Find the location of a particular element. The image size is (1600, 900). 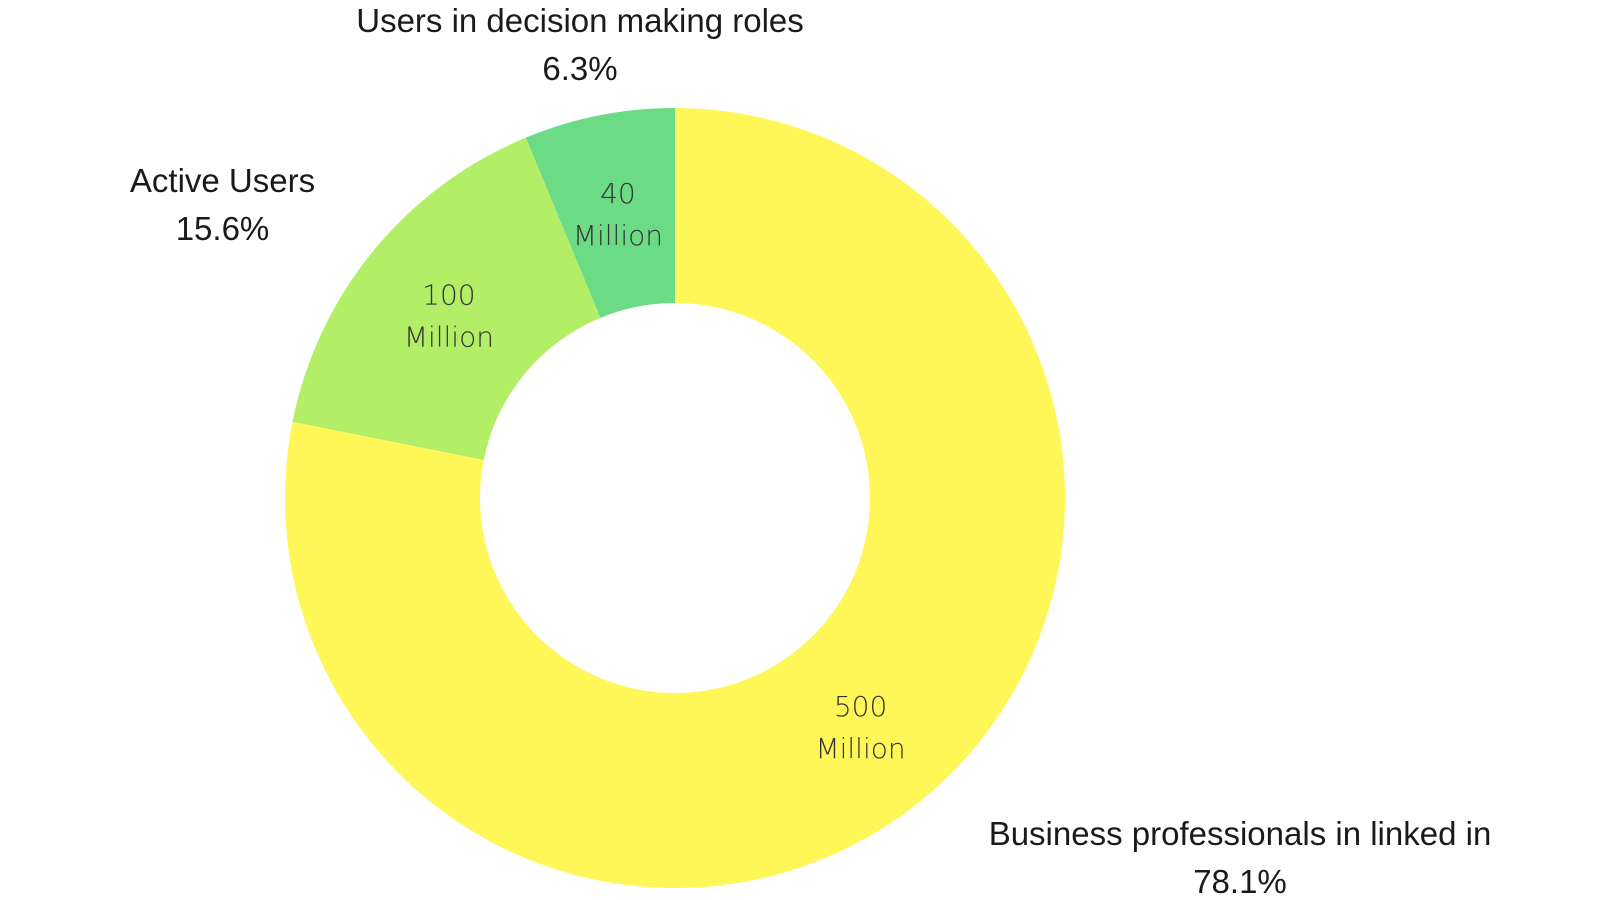

value-label-decision: 40 Million is located at coordinates (618, 214).